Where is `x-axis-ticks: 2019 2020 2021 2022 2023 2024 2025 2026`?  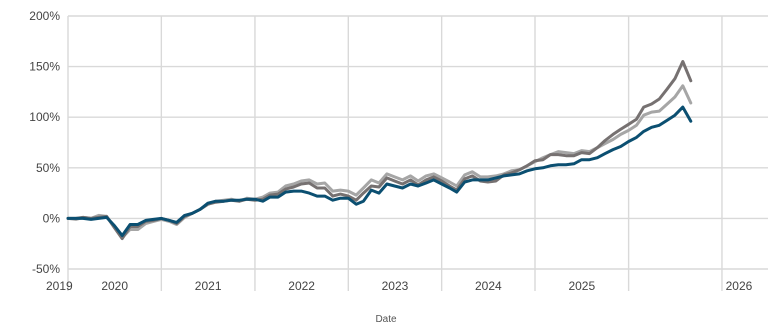 x-axis-ticks: 2019 2020 2021 2022 2023 2024 2025 2026 is located at coordinates (399, 286).